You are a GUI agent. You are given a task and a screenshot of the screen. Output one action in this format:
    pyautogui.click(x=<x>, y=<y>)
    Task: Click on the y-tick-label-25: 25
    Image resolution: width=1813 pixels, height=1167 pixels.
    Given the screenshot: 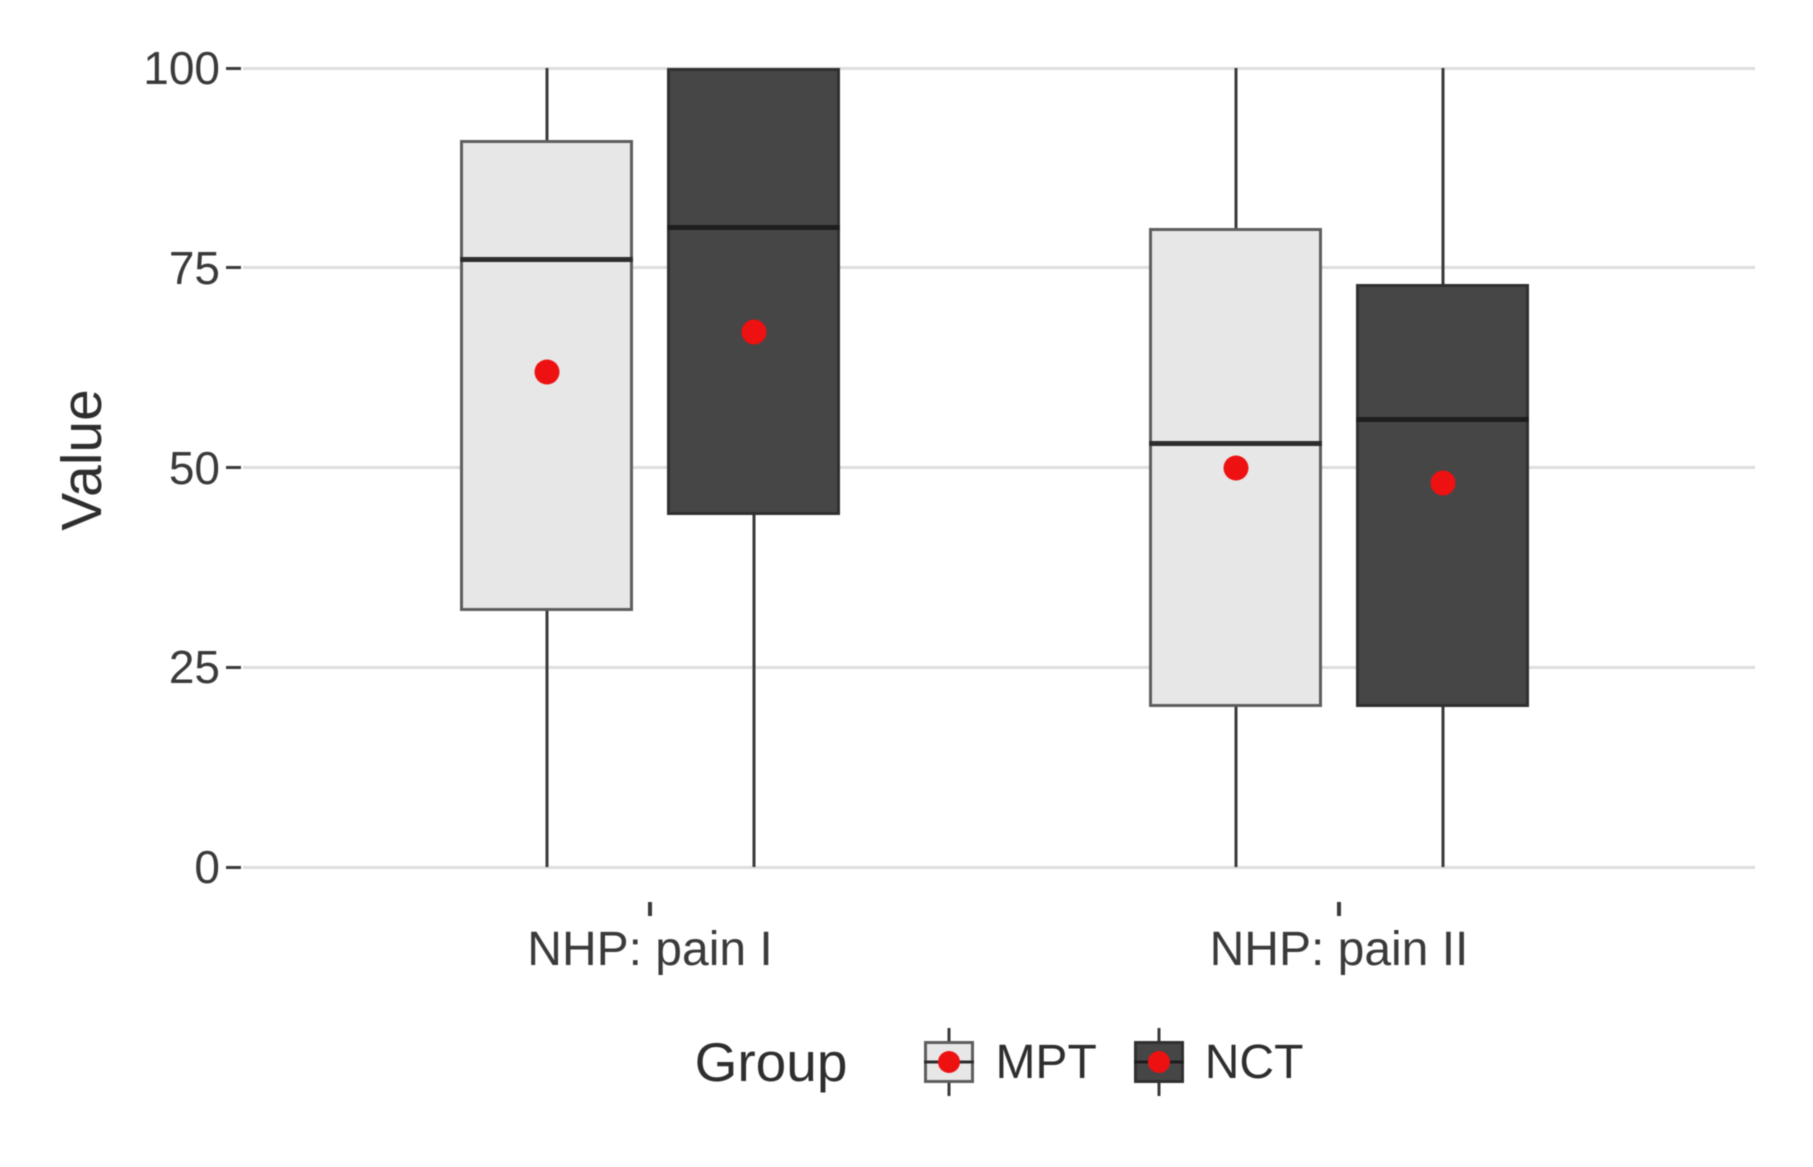 What is the action you would take?
    pyautogui.click(x=194, y=667)
    